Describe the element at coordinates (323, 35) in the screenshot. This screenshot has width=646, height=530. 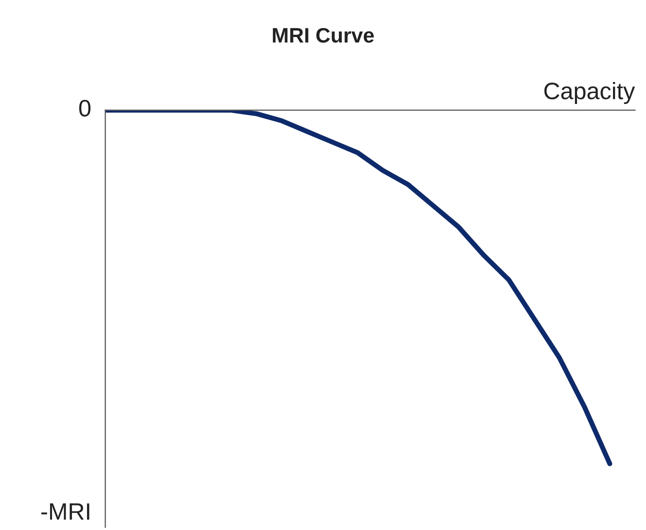
I see `chart-title: MRI Curve` at that location.